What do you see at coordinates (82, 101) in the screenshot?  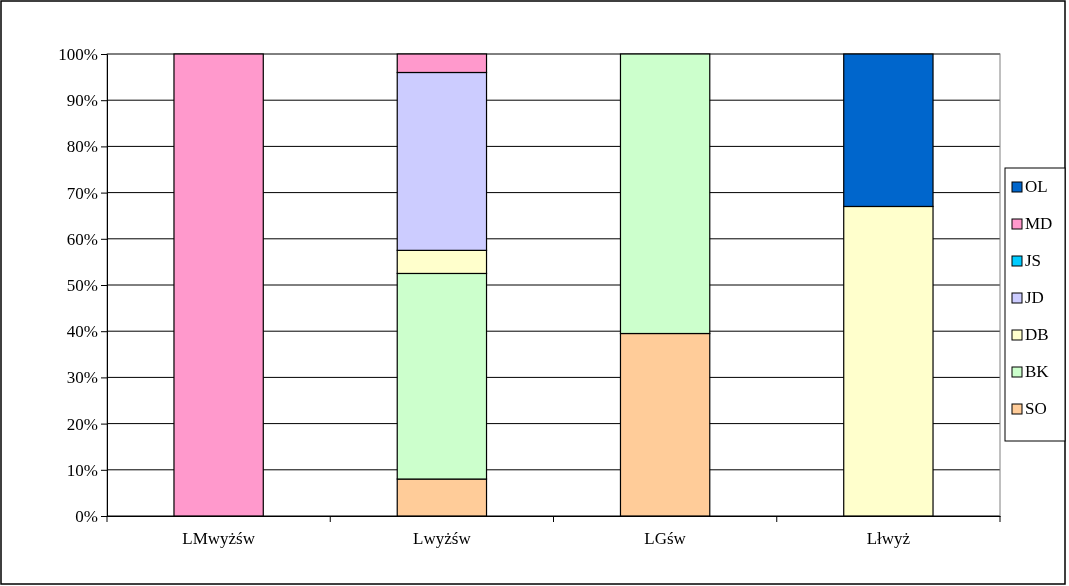 I see `y-tick-label: 90%` at bounding box center [82, 101].